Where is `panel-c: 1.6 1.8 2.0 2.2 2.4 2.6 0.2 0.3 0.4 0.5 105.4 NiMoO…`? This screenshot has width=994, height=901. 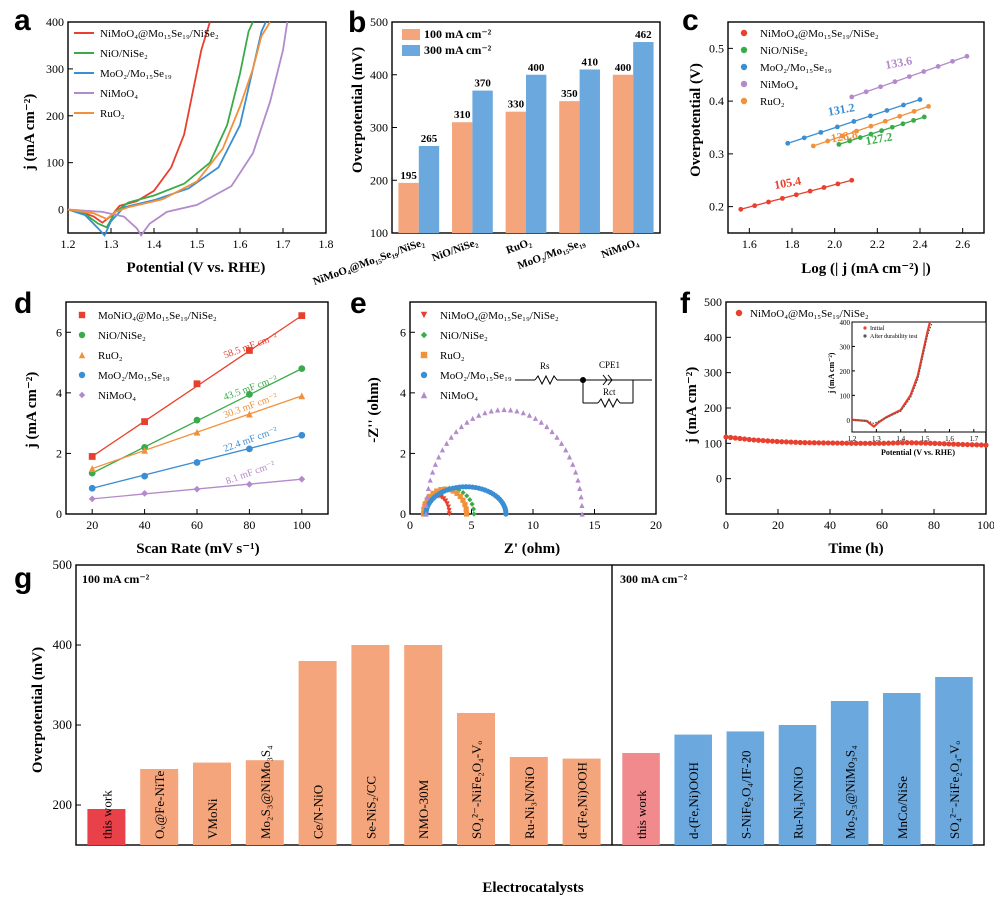
panel-c: 1.6 1.8 2.0 2.2 2.4 2.6 0.2 0.3 0.4 0.5 105.4 NiMoO… is located at coordinates (847, 136).